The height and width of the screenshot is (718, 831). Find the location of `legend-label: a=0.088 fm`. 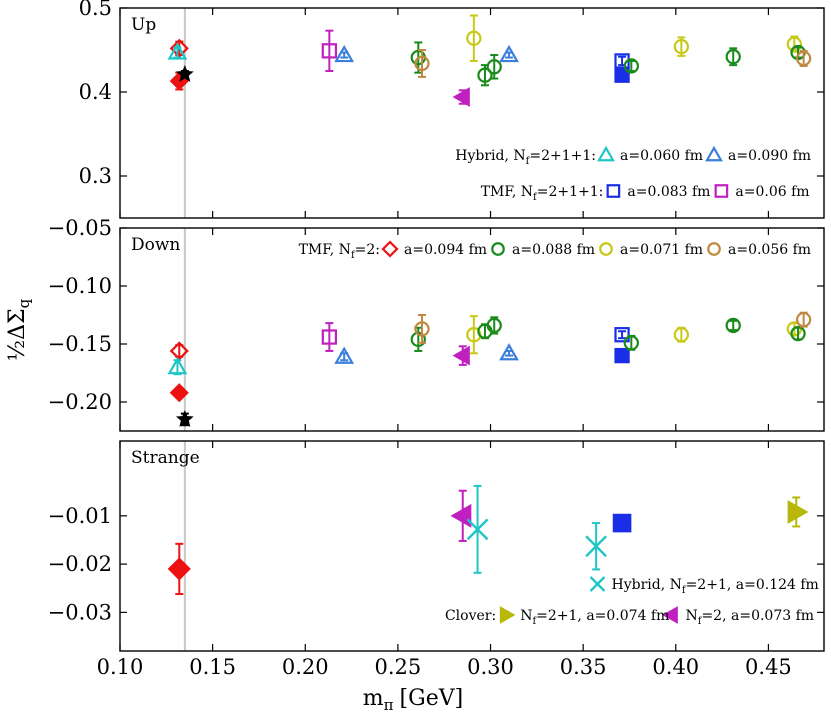

legend-label: a=0.088 fm is located at coordinates (553, 250).